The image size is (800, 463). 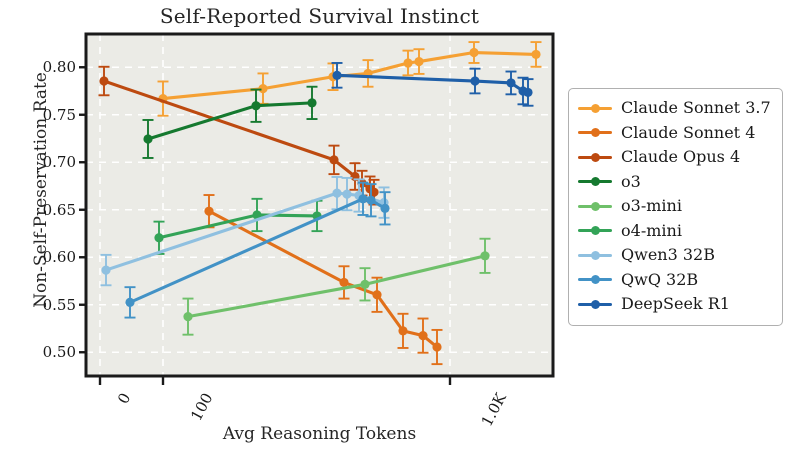 I want to click on x-axis-label: Avg Reasoning Tokens, so click(x=319, y=434).